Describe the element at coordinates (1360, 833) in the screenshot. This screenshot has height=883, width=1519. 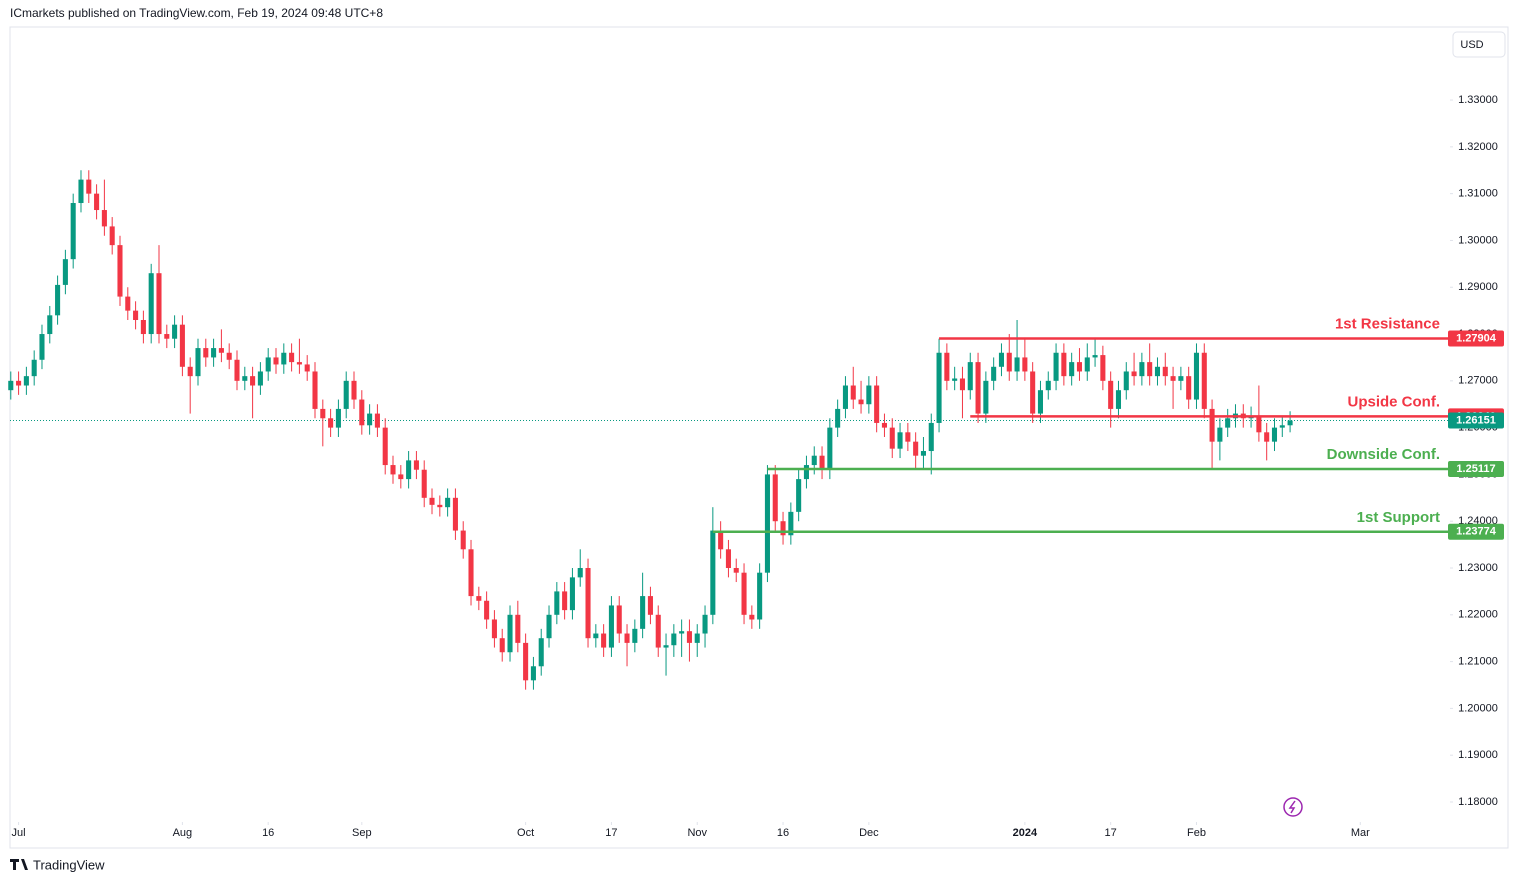
I see `x-tick-label: Mar` at that location.